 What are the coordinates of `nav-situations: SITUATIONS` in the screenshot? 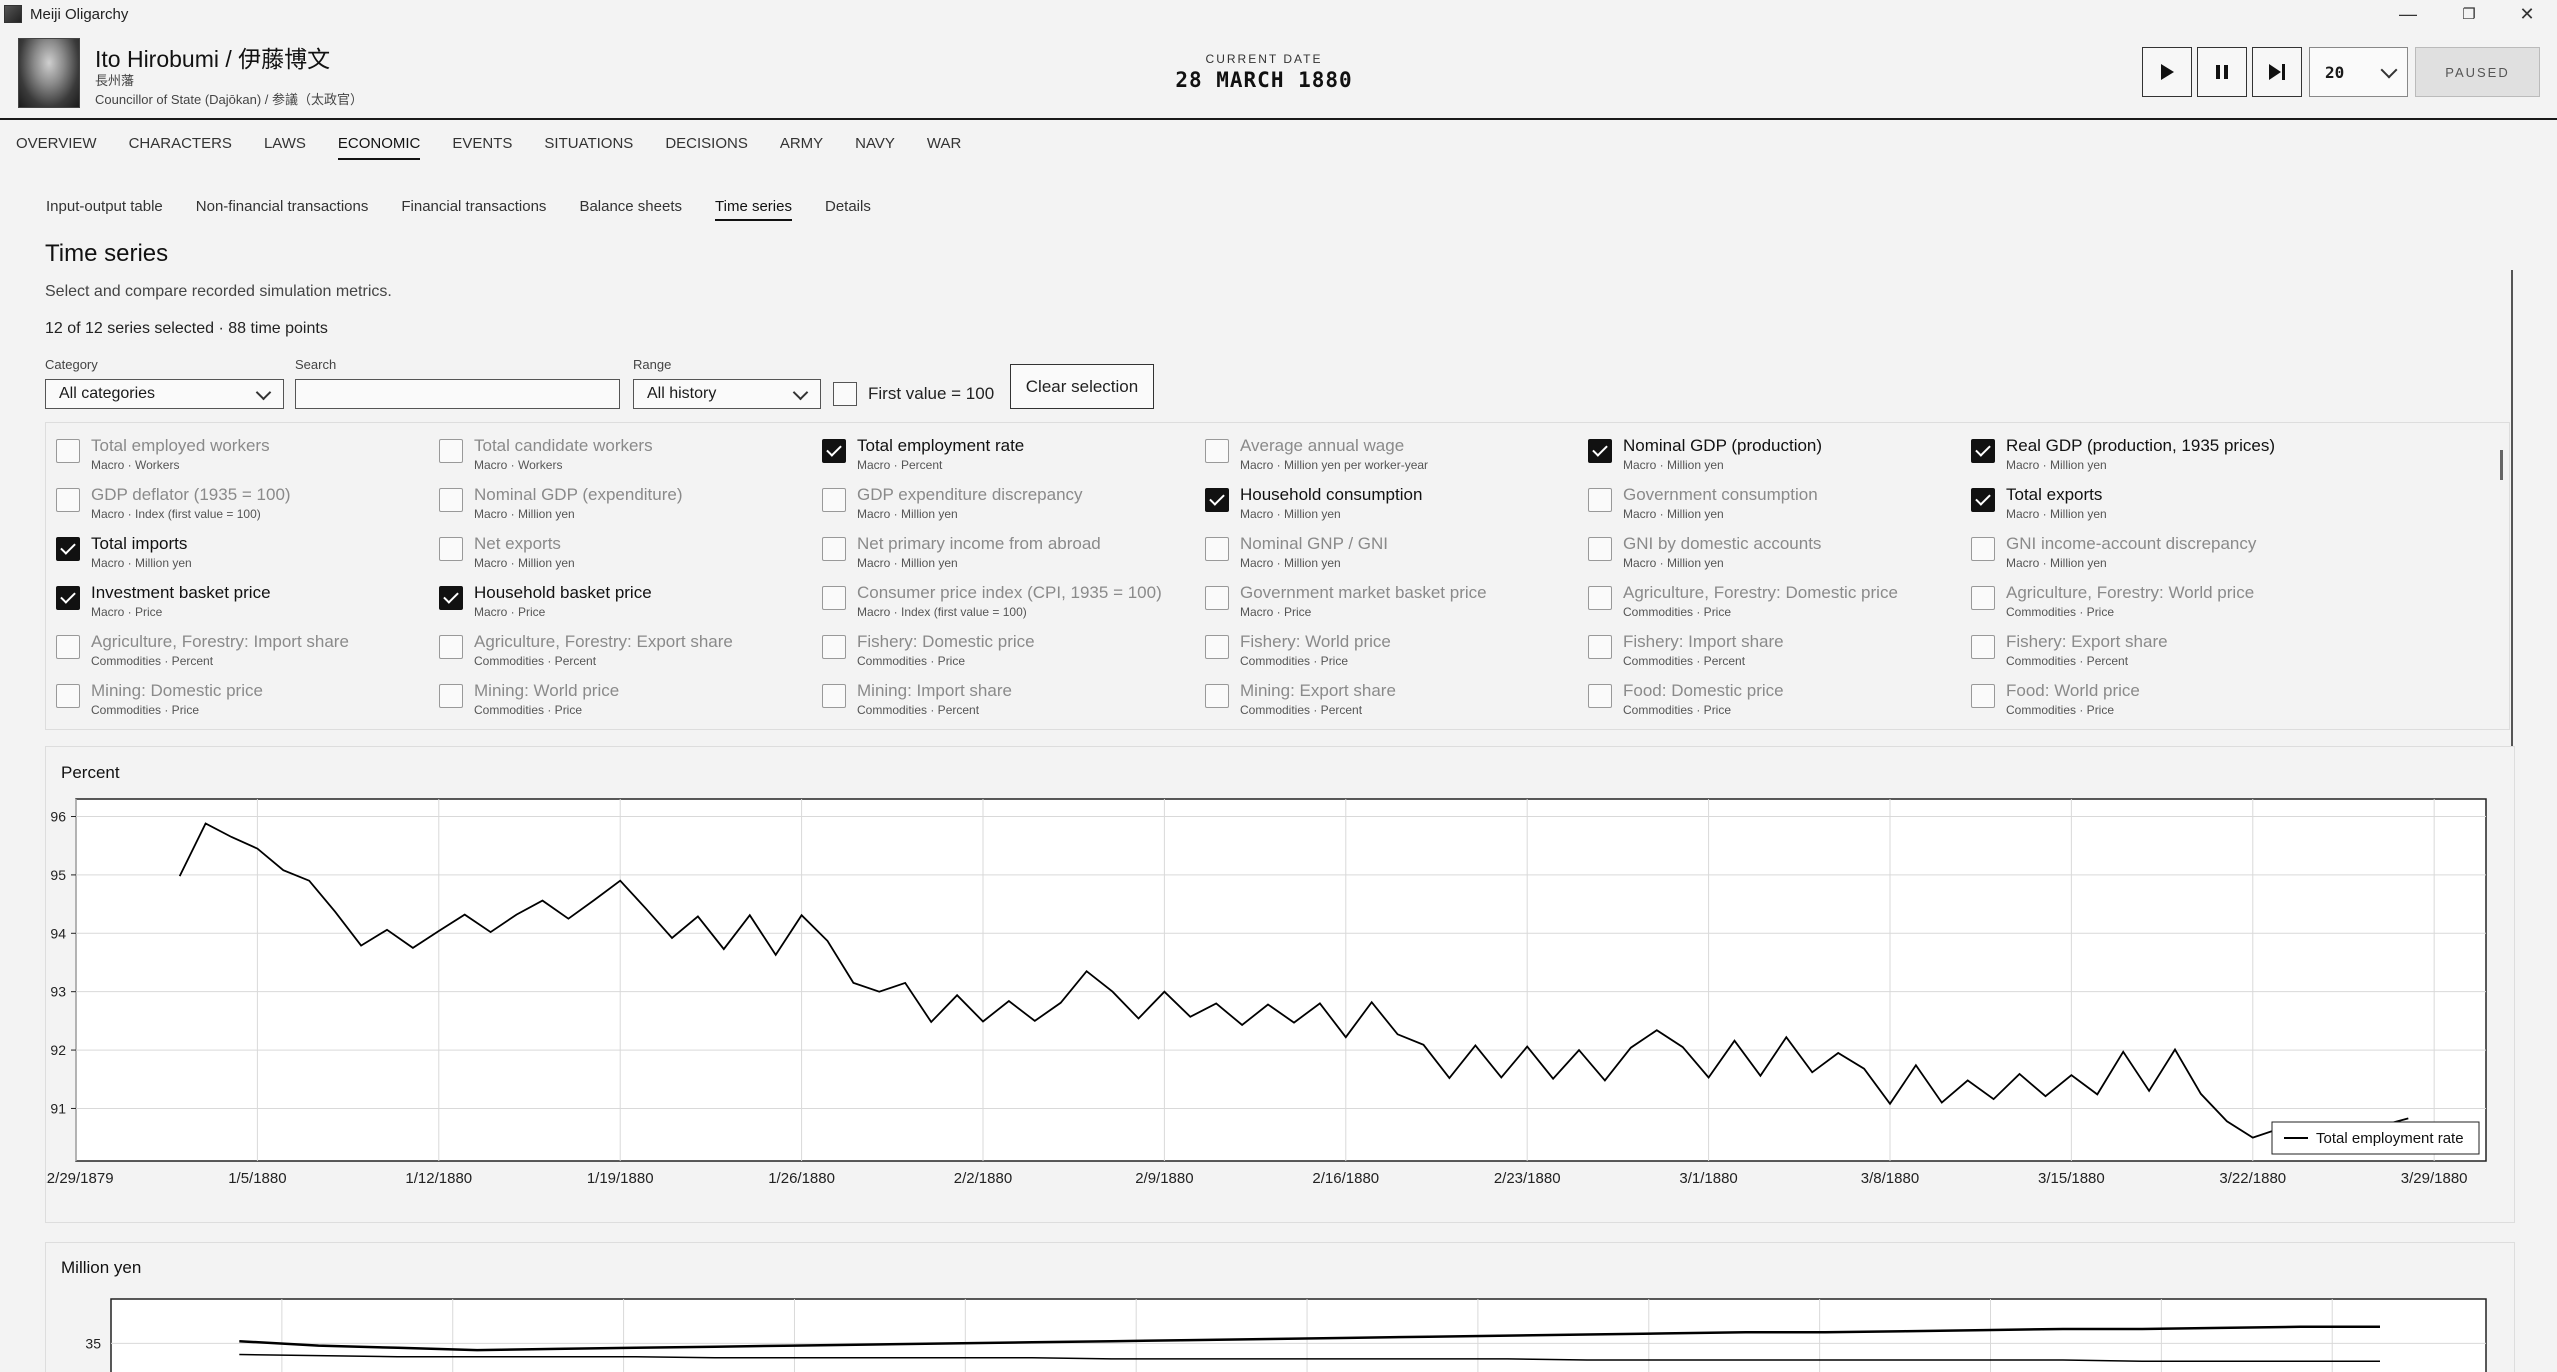 It's located at (589, 143).